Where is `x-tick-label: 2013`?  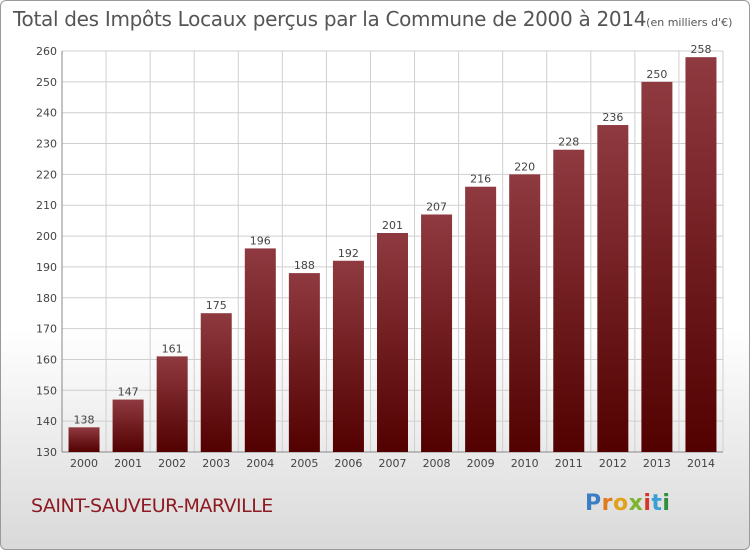
x-tick-label: 2013 is located at coordinates (657, 463).